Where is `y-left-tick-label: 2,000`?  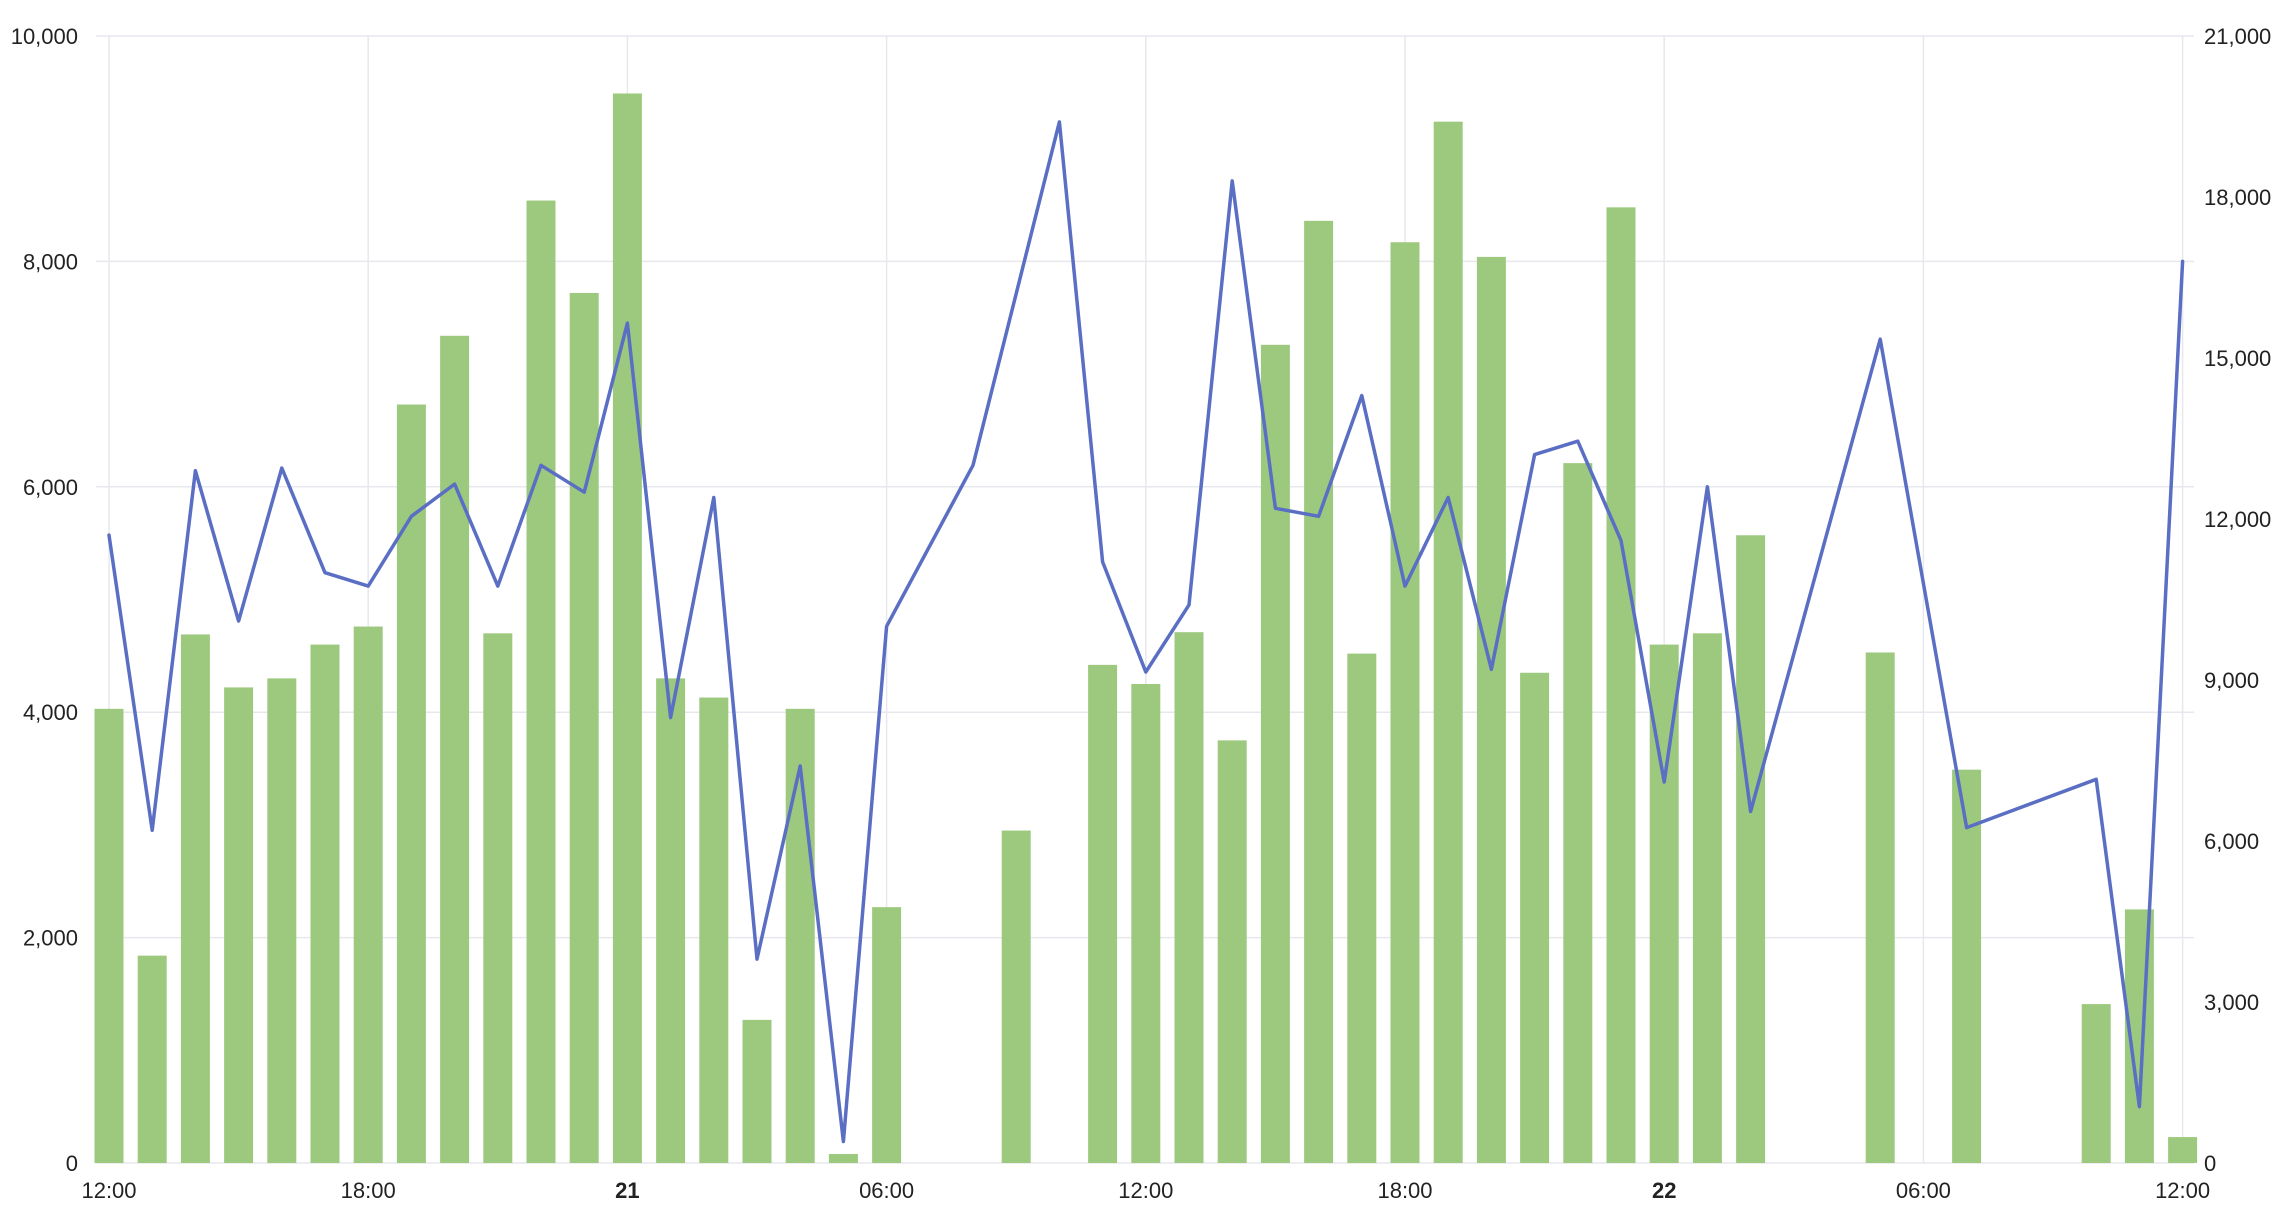
y-left-tick-label: 2,000 is located at coordinates (50, 938).